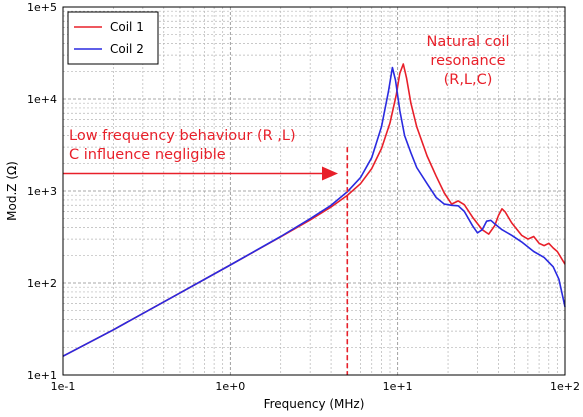 The height and width of the screenshot is (417, 583). Describe the element at coordinates (468, 80) in the screenshot. I see `resonance-annotation-line: (R,L,C)` at that location.